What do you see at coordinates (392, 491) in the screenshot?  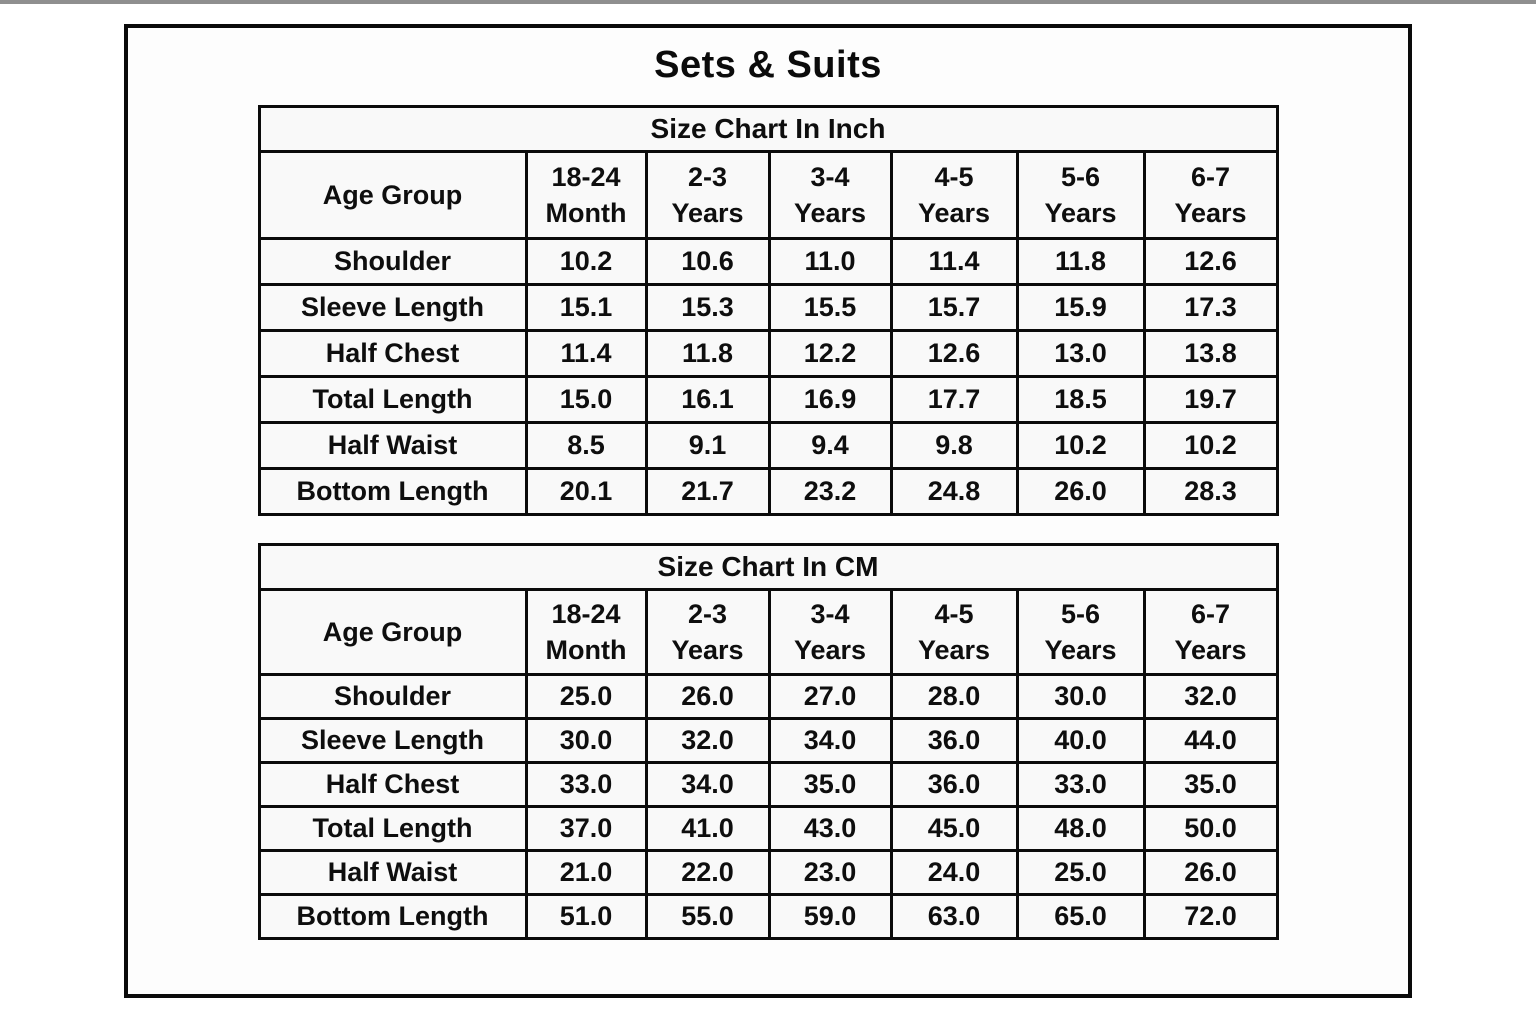 I see `row-label: Bottom Length` at bounding box center [392, 491].